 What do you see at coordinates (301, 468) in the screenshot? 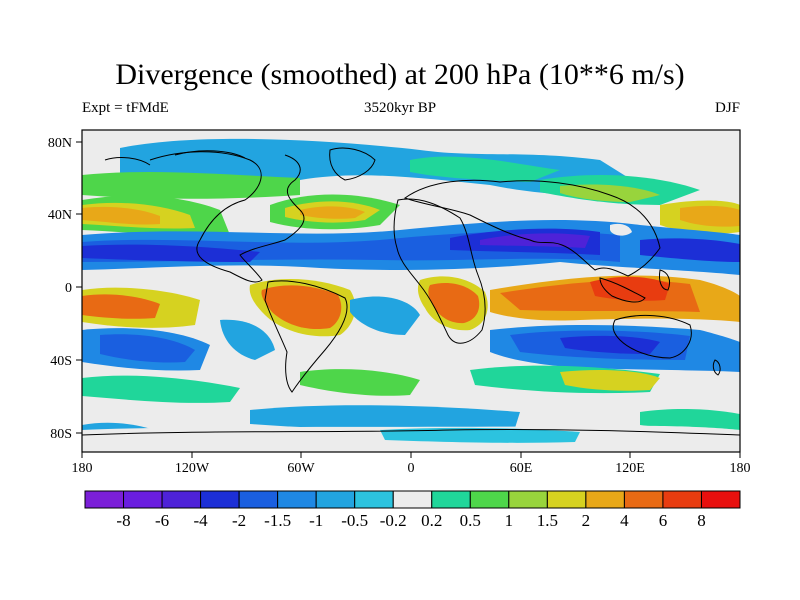
I see `lon-tick-60w: 60W` at bounding box center [301, 468].